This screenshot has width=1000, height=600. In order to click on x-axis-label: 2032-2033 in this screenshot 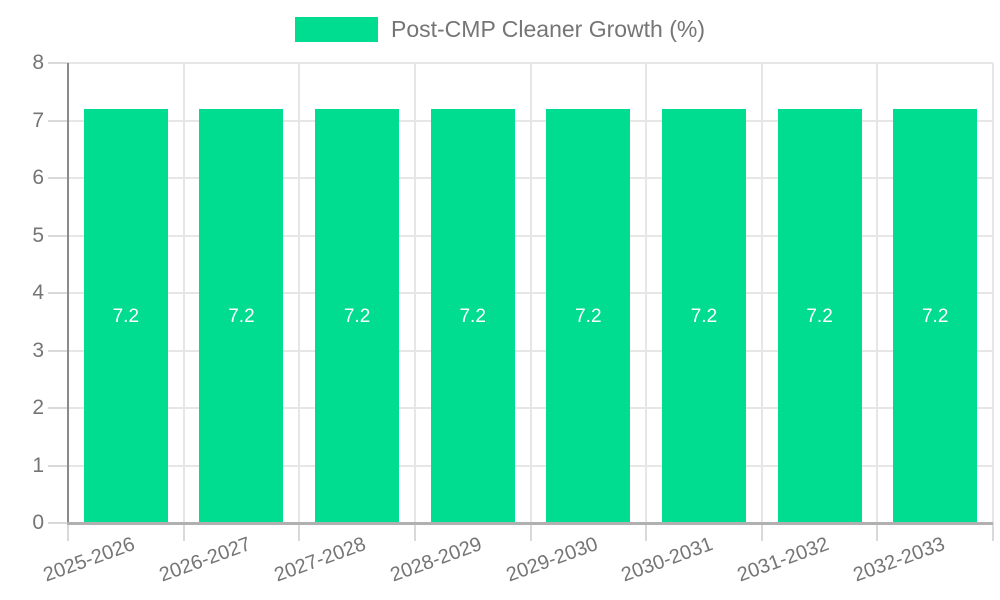, I will do `click(898, 560)`.